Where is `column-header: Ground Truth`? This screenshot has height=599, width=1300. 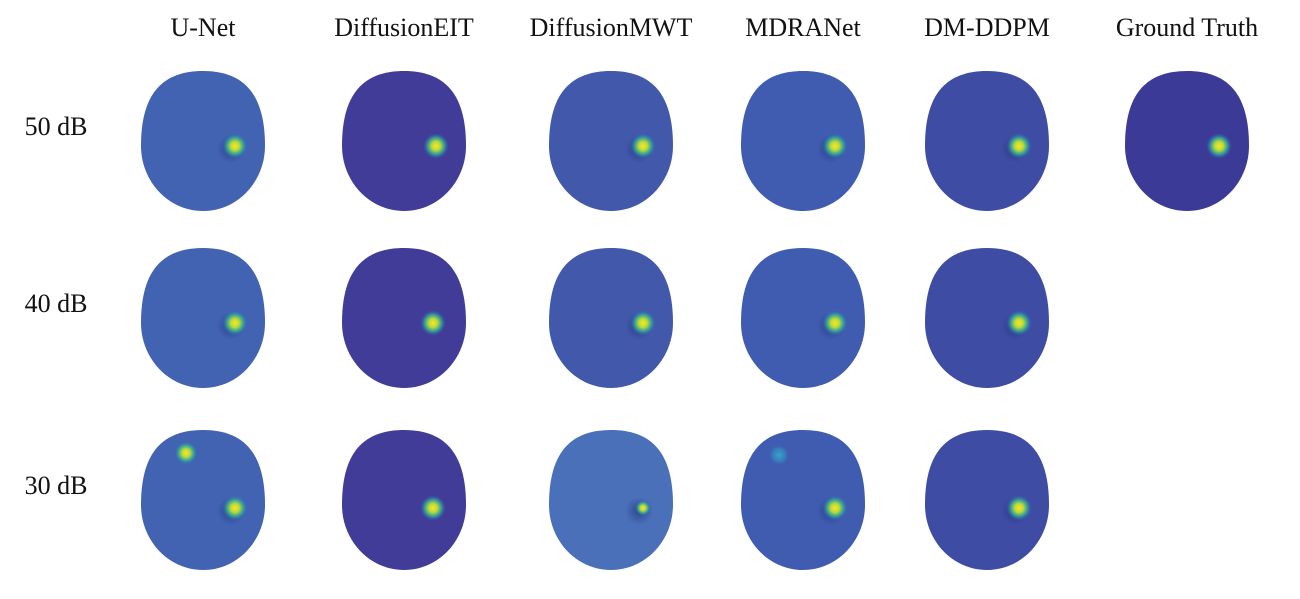 column-header: Ground Truth is located at coordinates (1187, 27).